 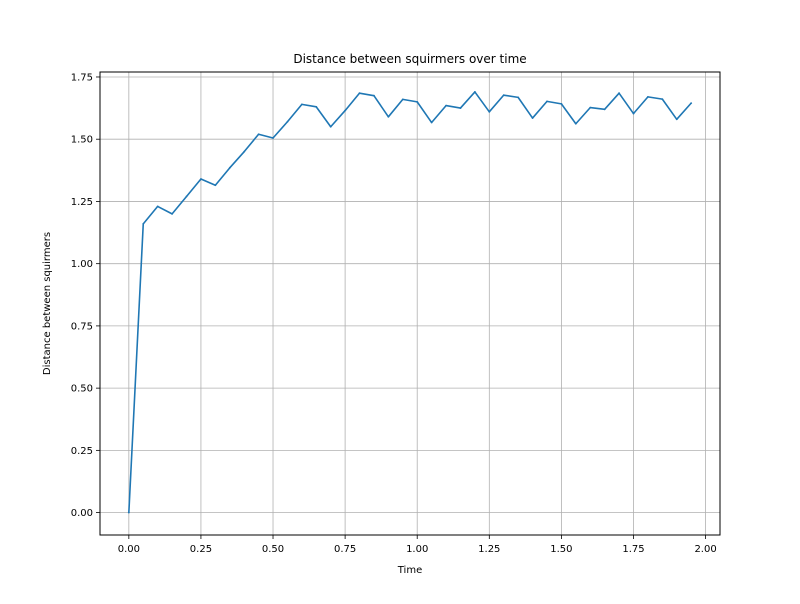 I want to click on y-tick-label: 1.25, so click(x=82, y=202).